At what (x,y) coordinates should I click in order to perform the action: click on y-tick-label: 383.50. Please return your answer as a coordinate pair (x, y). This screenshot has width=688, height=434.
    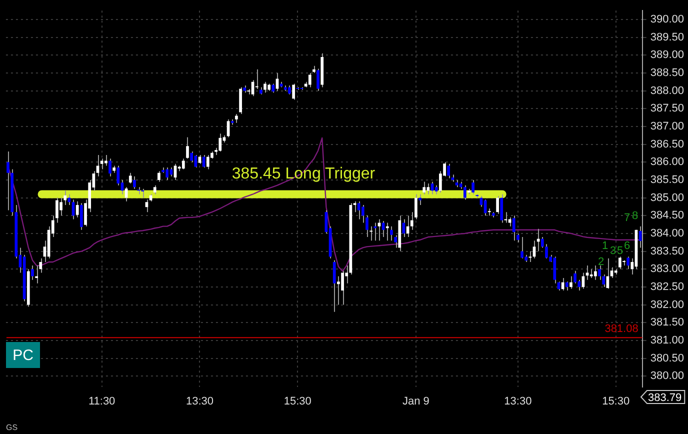
    Looking at the image, I should click on (667, 251).